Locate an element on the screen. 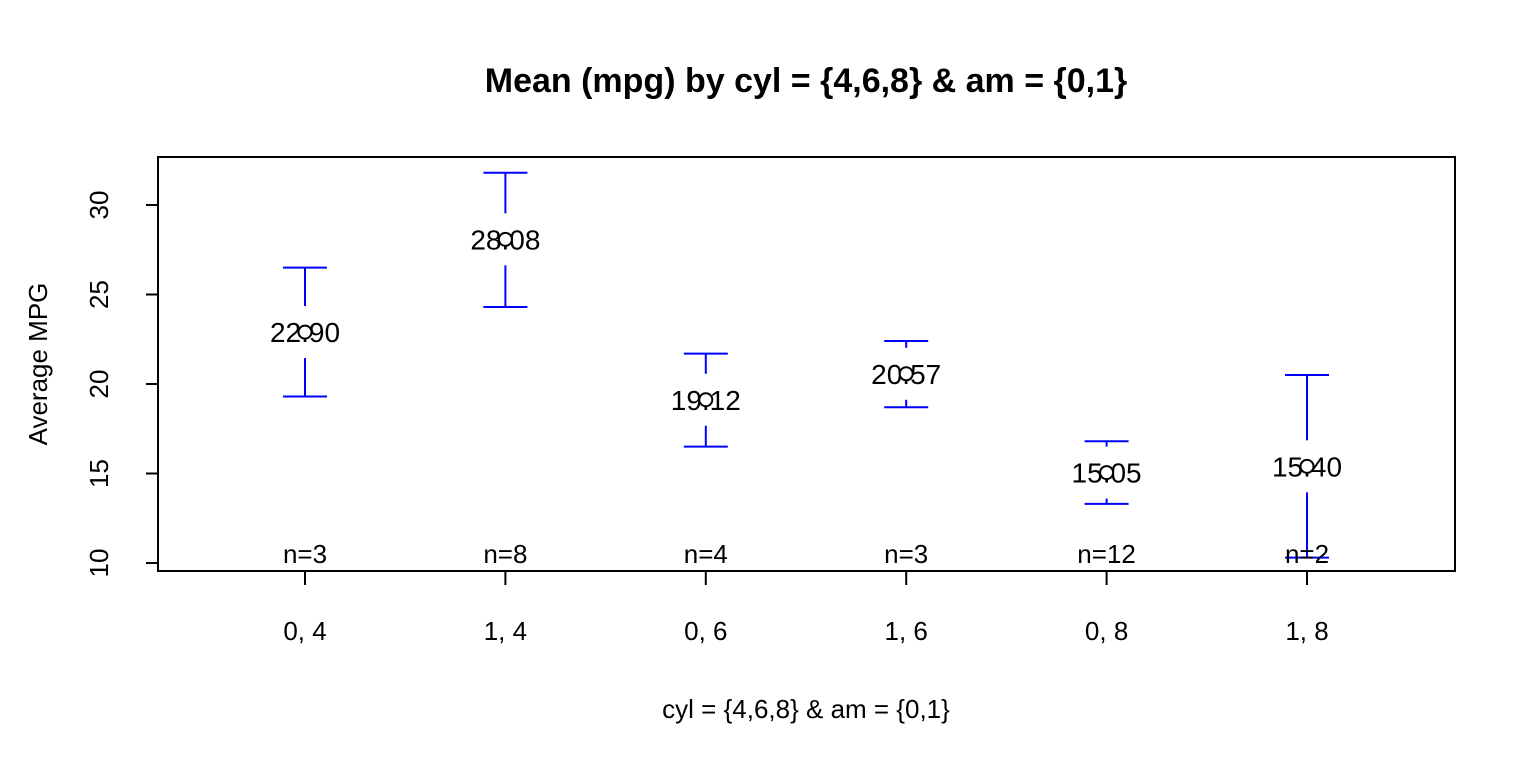 The image size is (1536, 768). y-axis: 10 15 20 25 30 is located at coordinates (121, 384).